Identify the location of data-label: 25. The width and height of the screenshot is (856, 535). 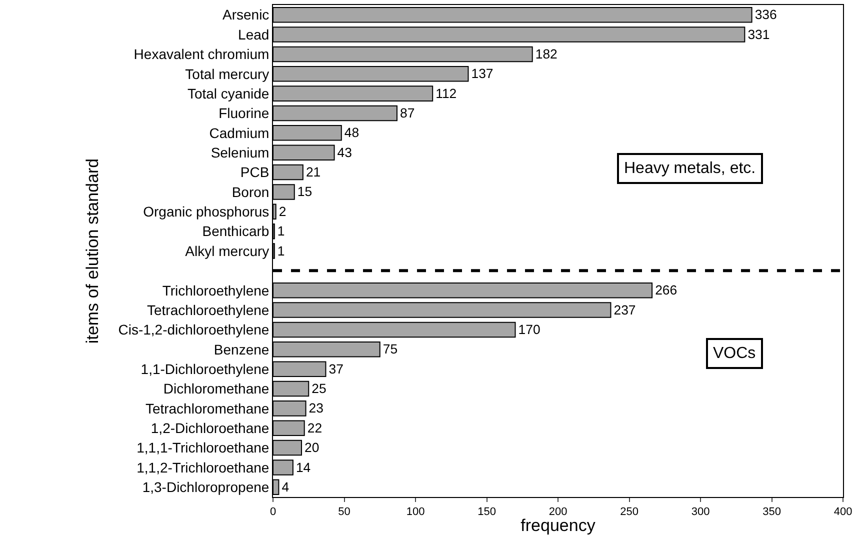
(319, 388).